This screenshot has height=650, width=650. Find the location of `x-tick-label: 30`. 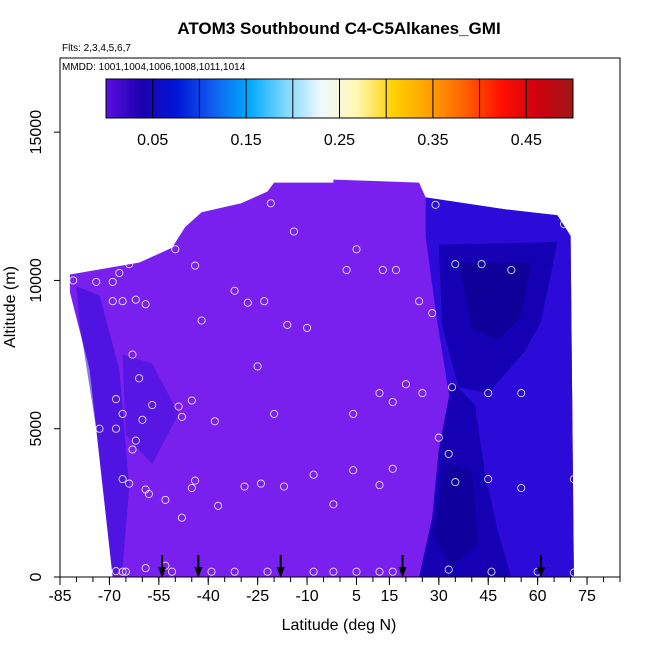

x-tick-label: 30 is located at coordinates (439, 596).